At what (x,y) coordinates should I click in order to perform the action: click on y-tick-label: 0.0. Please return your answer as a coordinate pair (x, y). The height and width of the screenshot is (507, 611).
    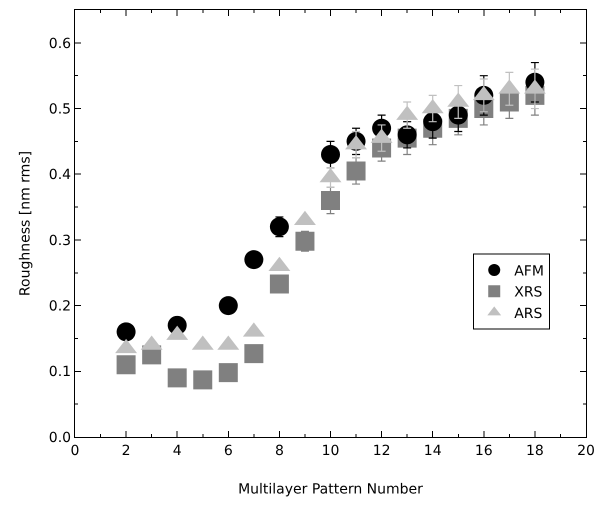
    Looking at the image, I should click on (60, 438).